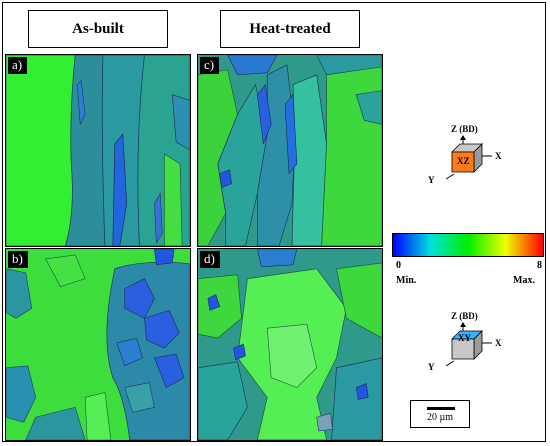 This screenshot has width=550, height=446. Describe the element at coordinates (18, 65) in the screenshot. I see `panel-a-label: a)` at that location.